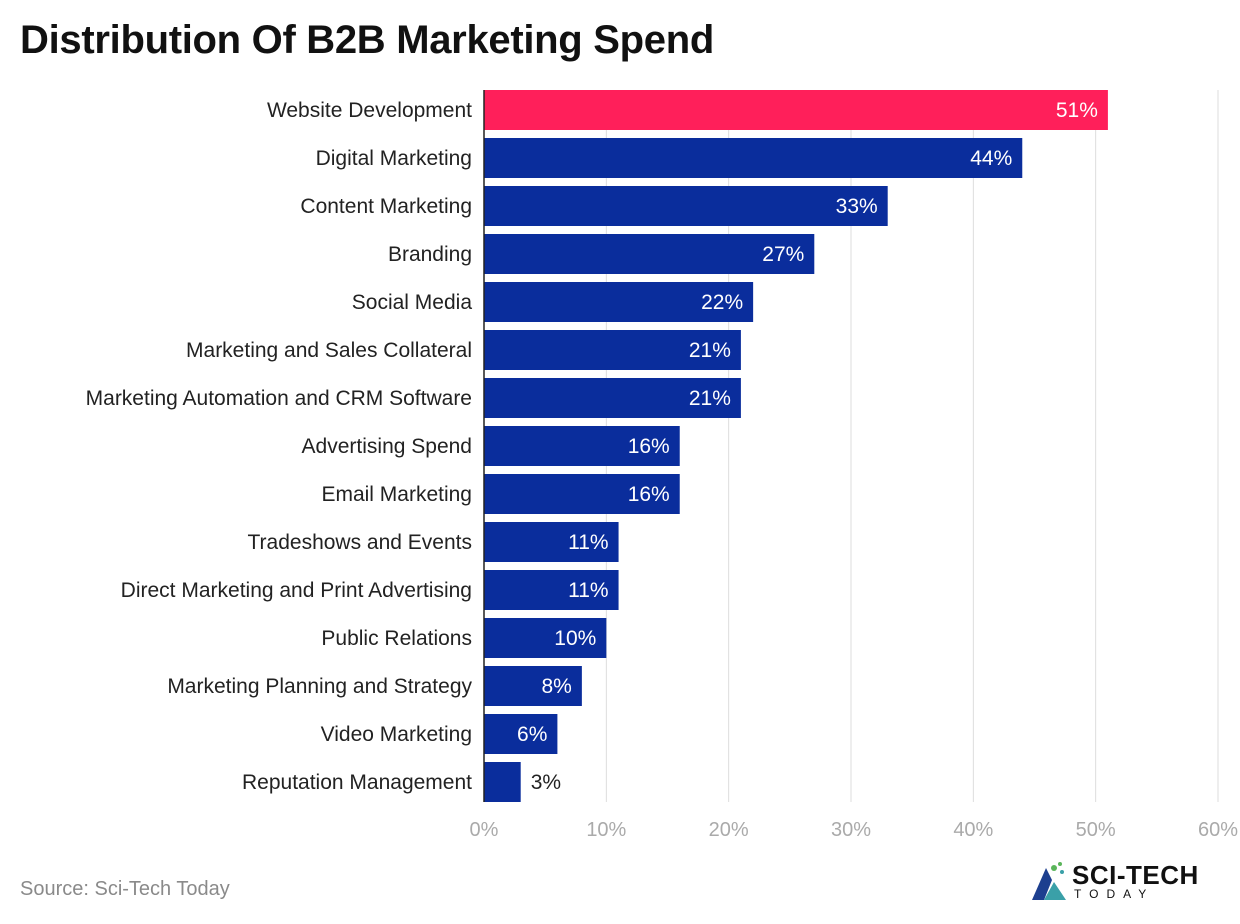 This screenshot has width=1240, height=924. What do you see at coordinates (387, 446) in the screenshot?
I see `category-label: Advertising Spend` at bounding box center [387, 446].